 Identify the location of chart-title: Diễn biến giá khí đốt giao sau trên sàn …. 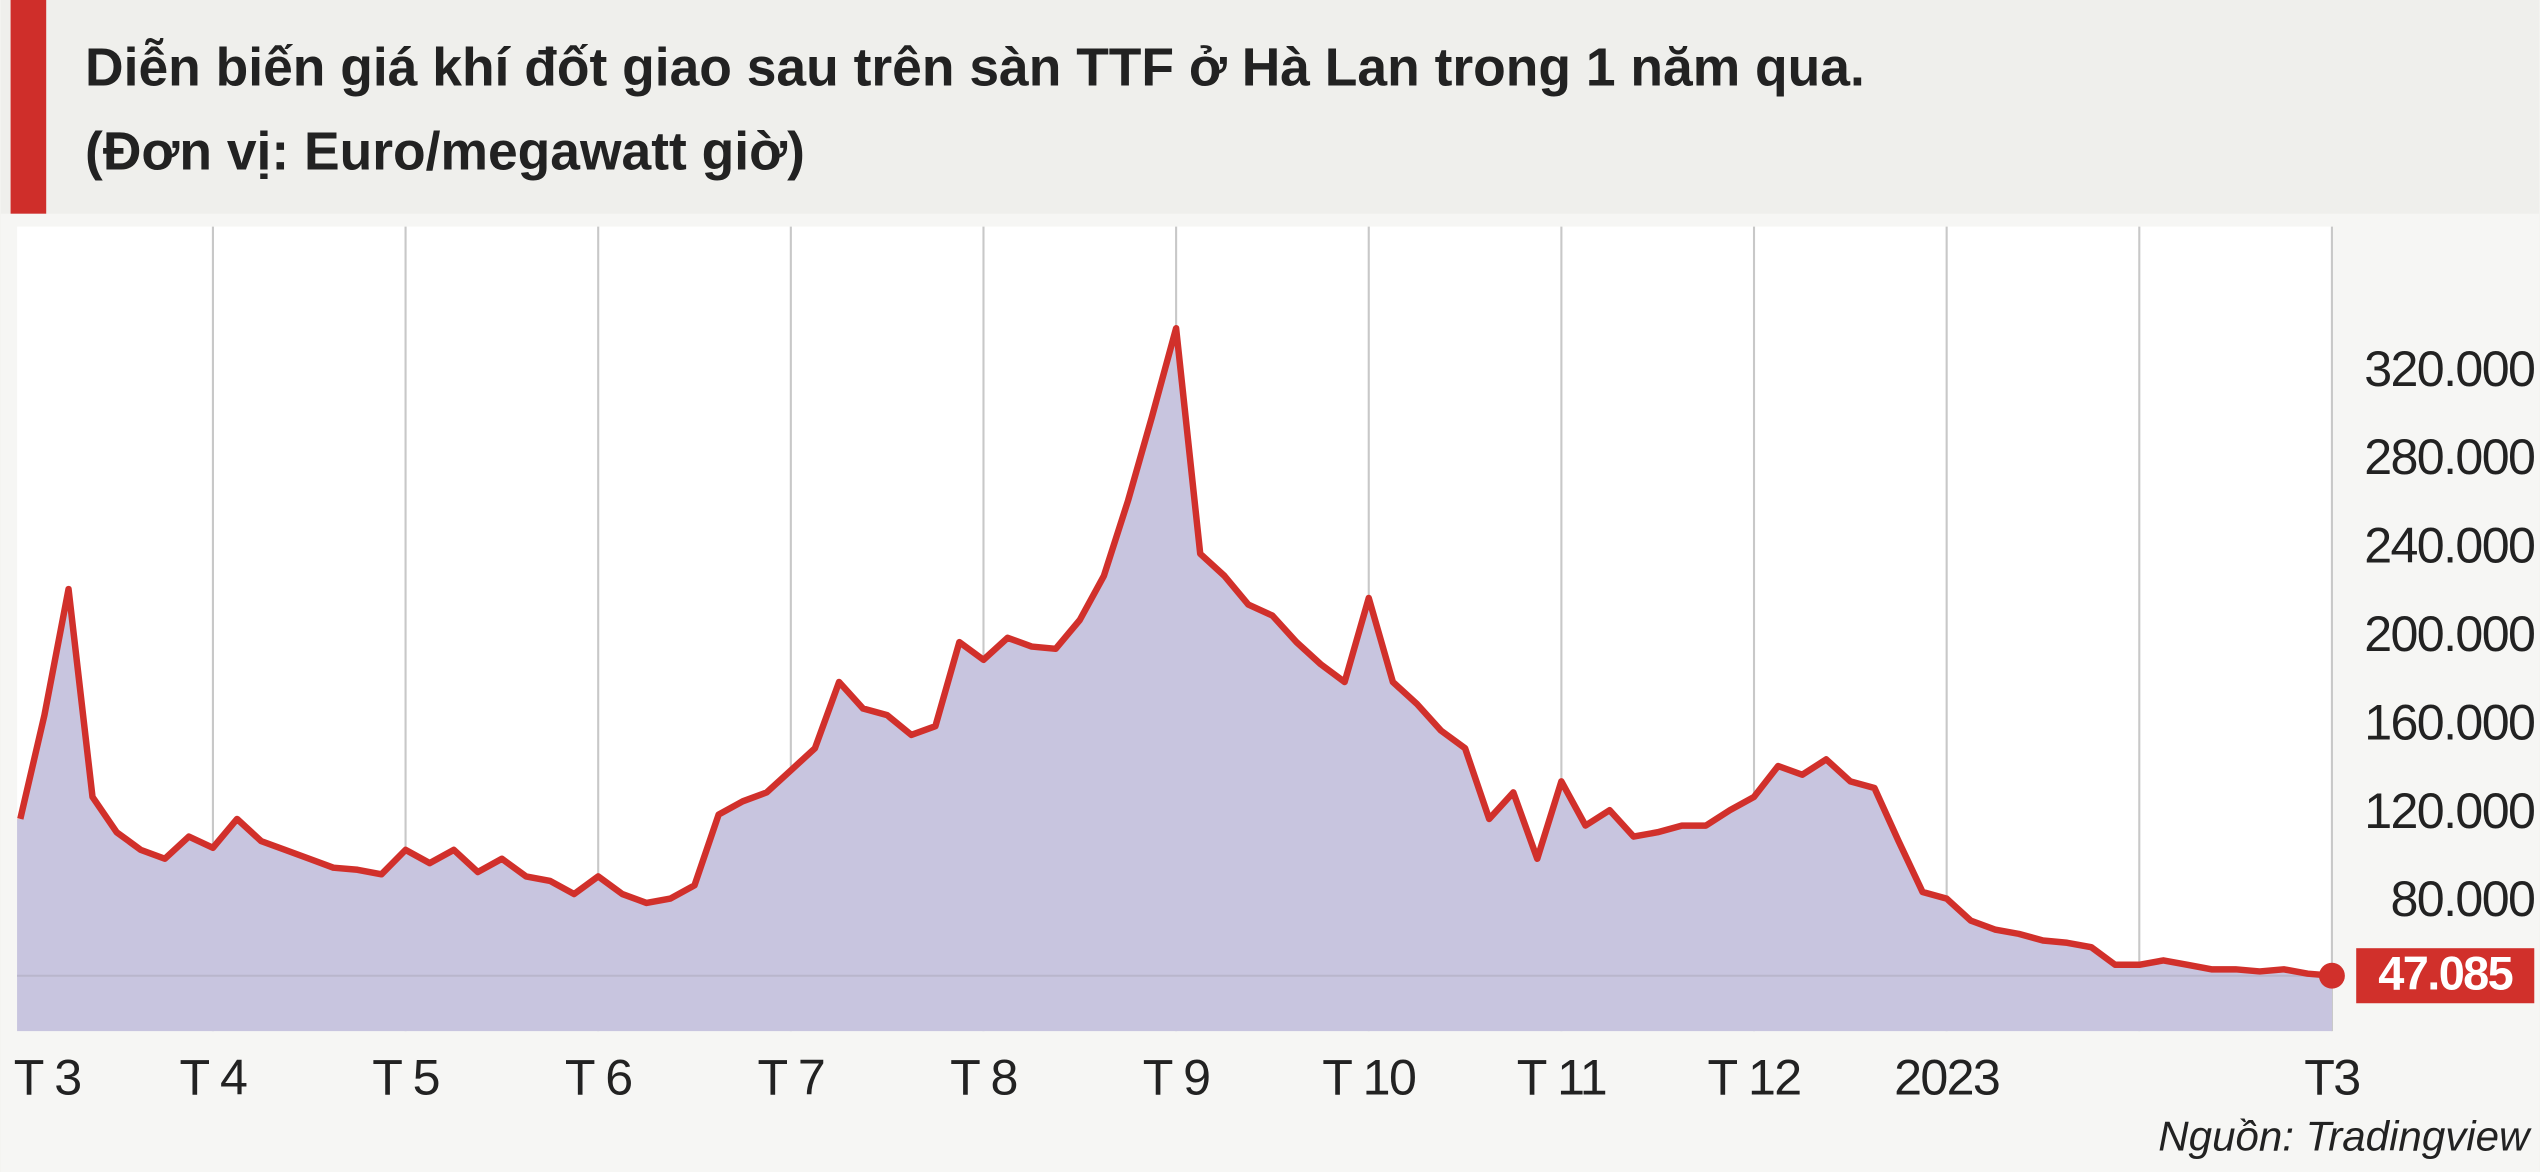
(975, 67).